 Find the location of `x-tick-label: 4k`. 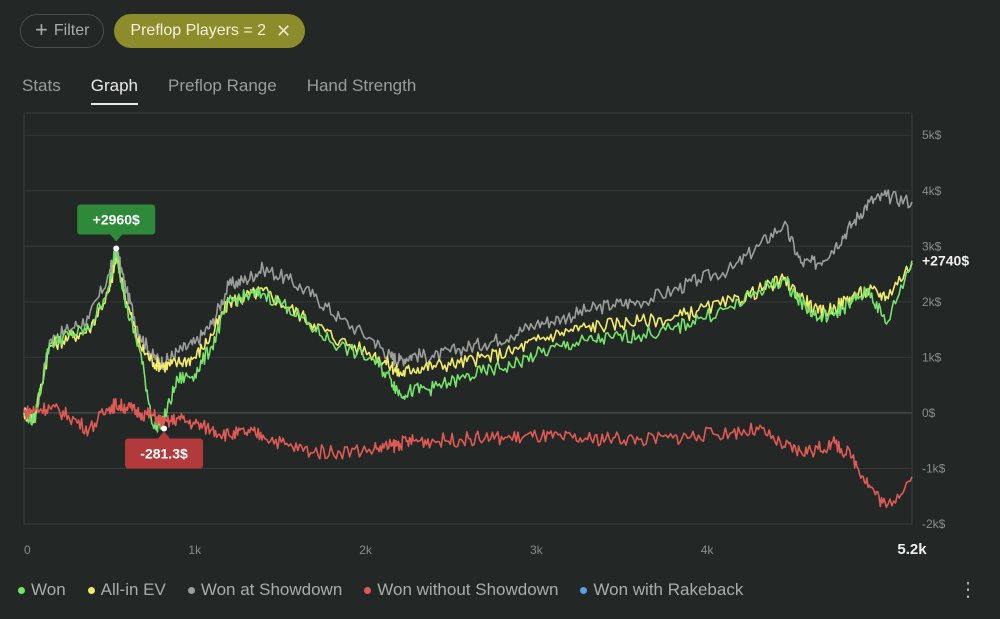

x-tick-label: 4k is located at coordinates (708, 550).